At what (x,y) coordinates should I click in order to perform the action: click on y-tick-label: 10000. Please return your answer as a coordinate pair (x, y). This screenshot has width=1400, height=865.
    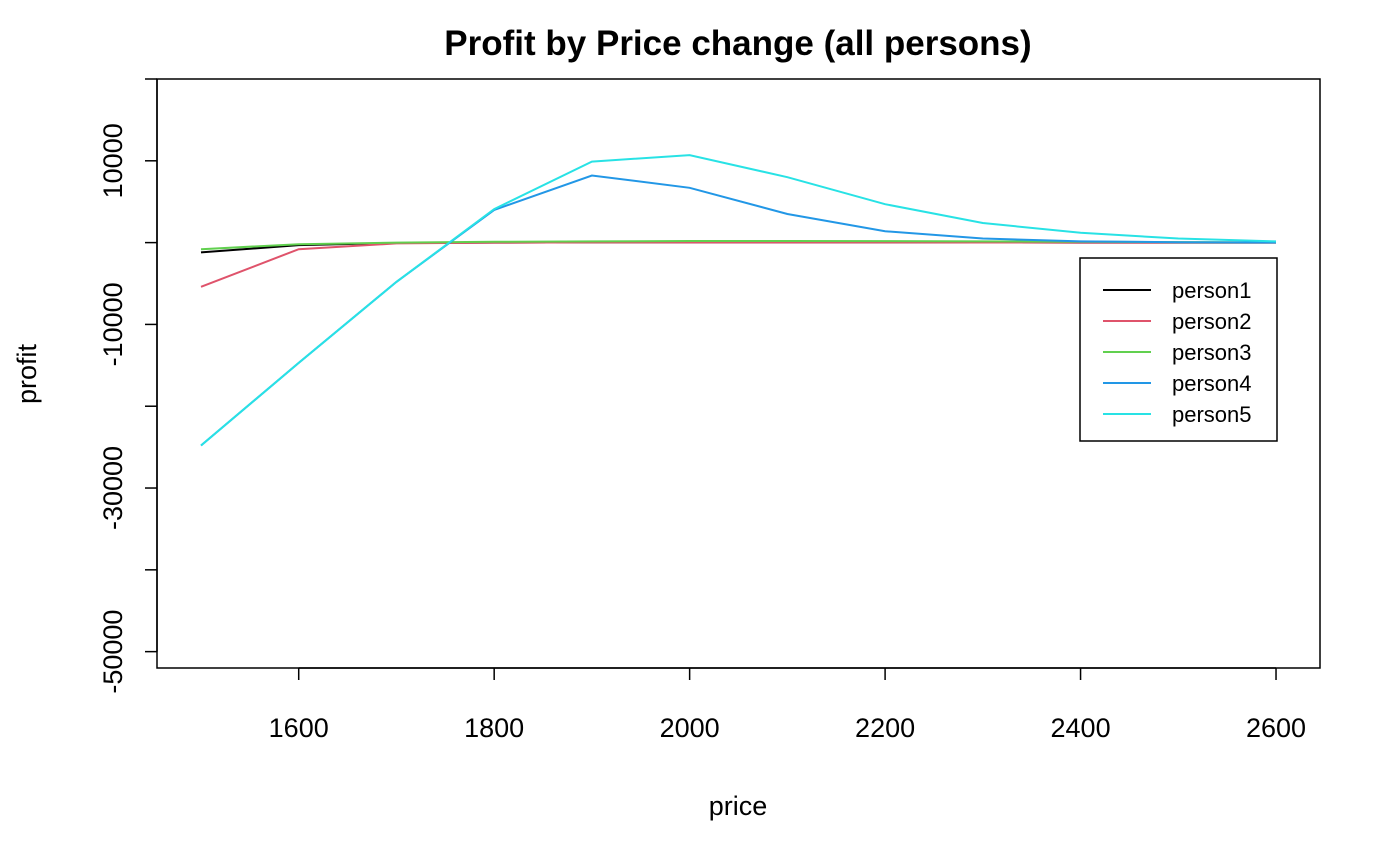
    Looking at the image, I should click on (113, 160).